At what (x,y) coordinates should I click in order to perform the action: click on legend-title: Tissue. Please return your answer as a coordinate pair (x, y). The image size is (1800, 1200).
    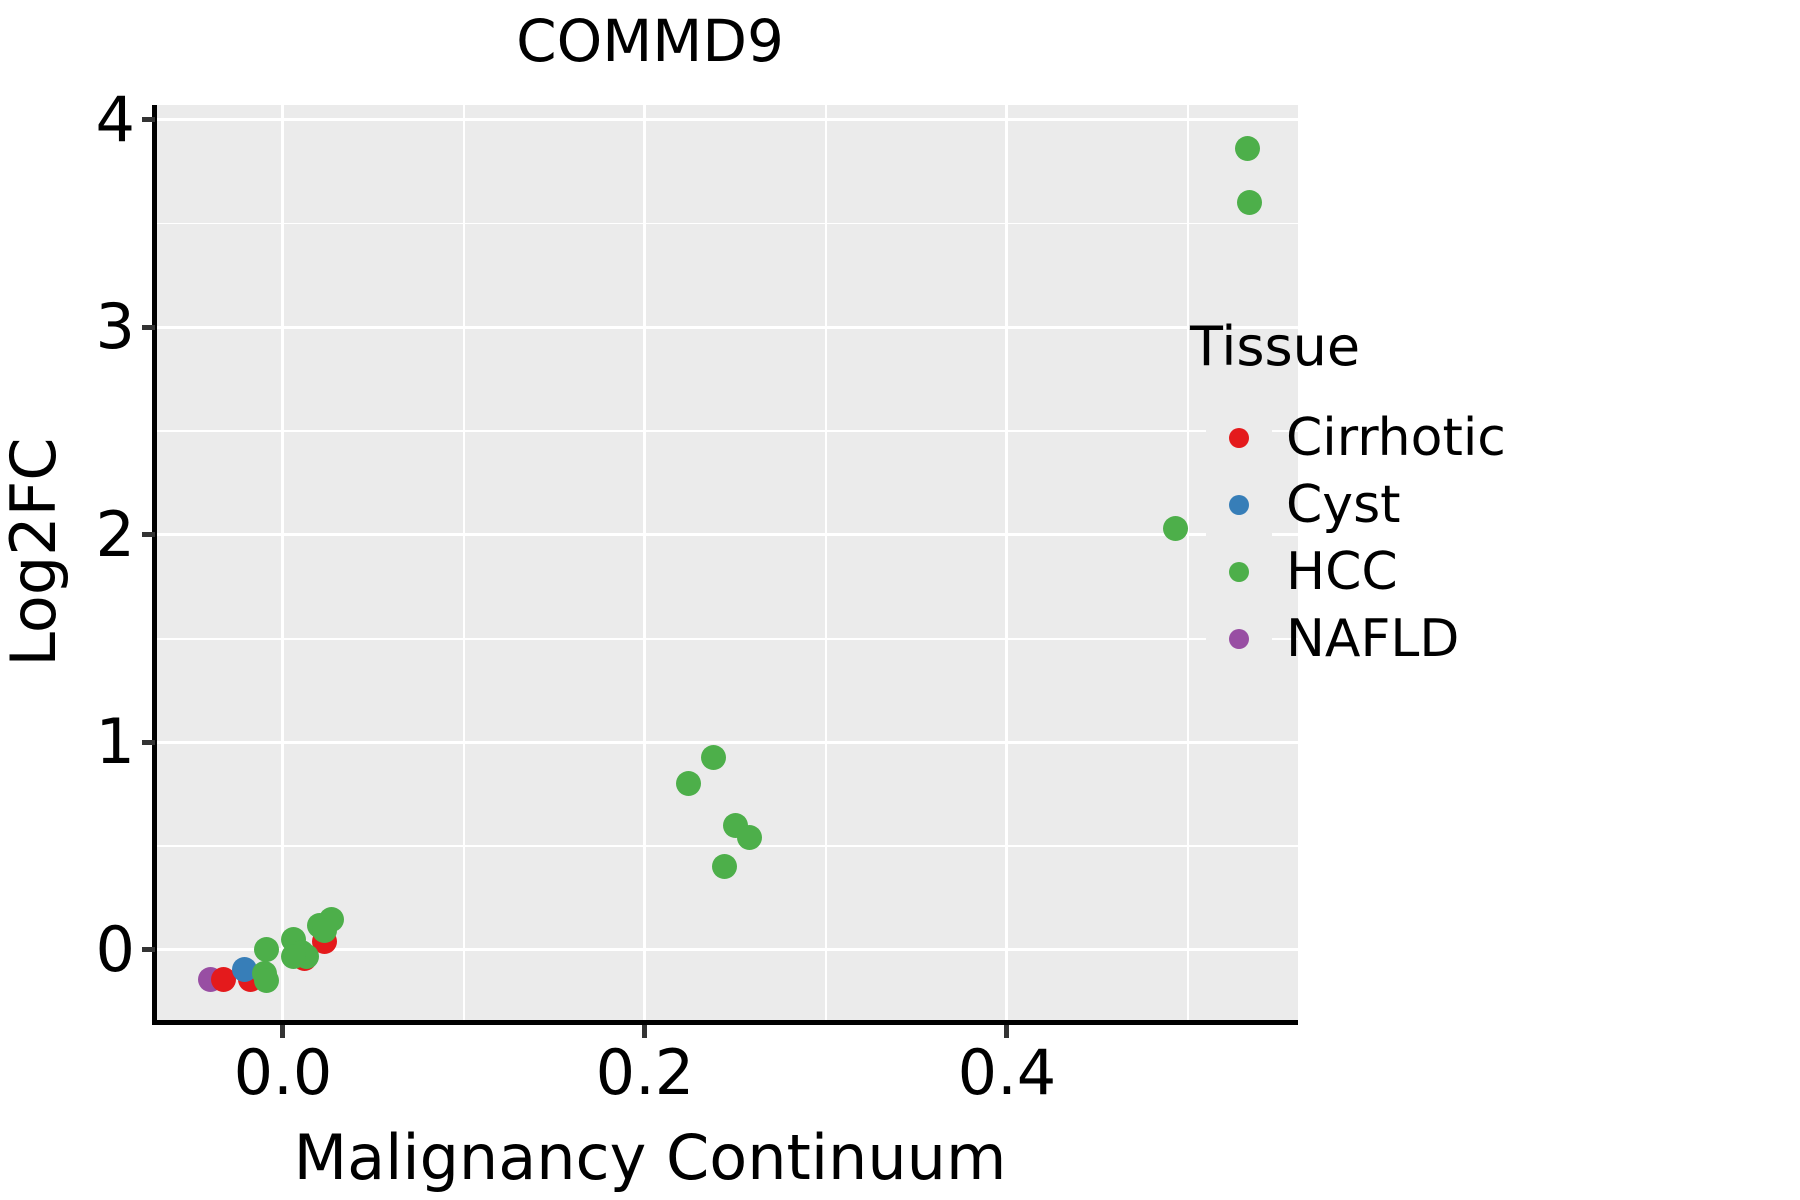
    Looking at the image, I should click on (1275, 346).